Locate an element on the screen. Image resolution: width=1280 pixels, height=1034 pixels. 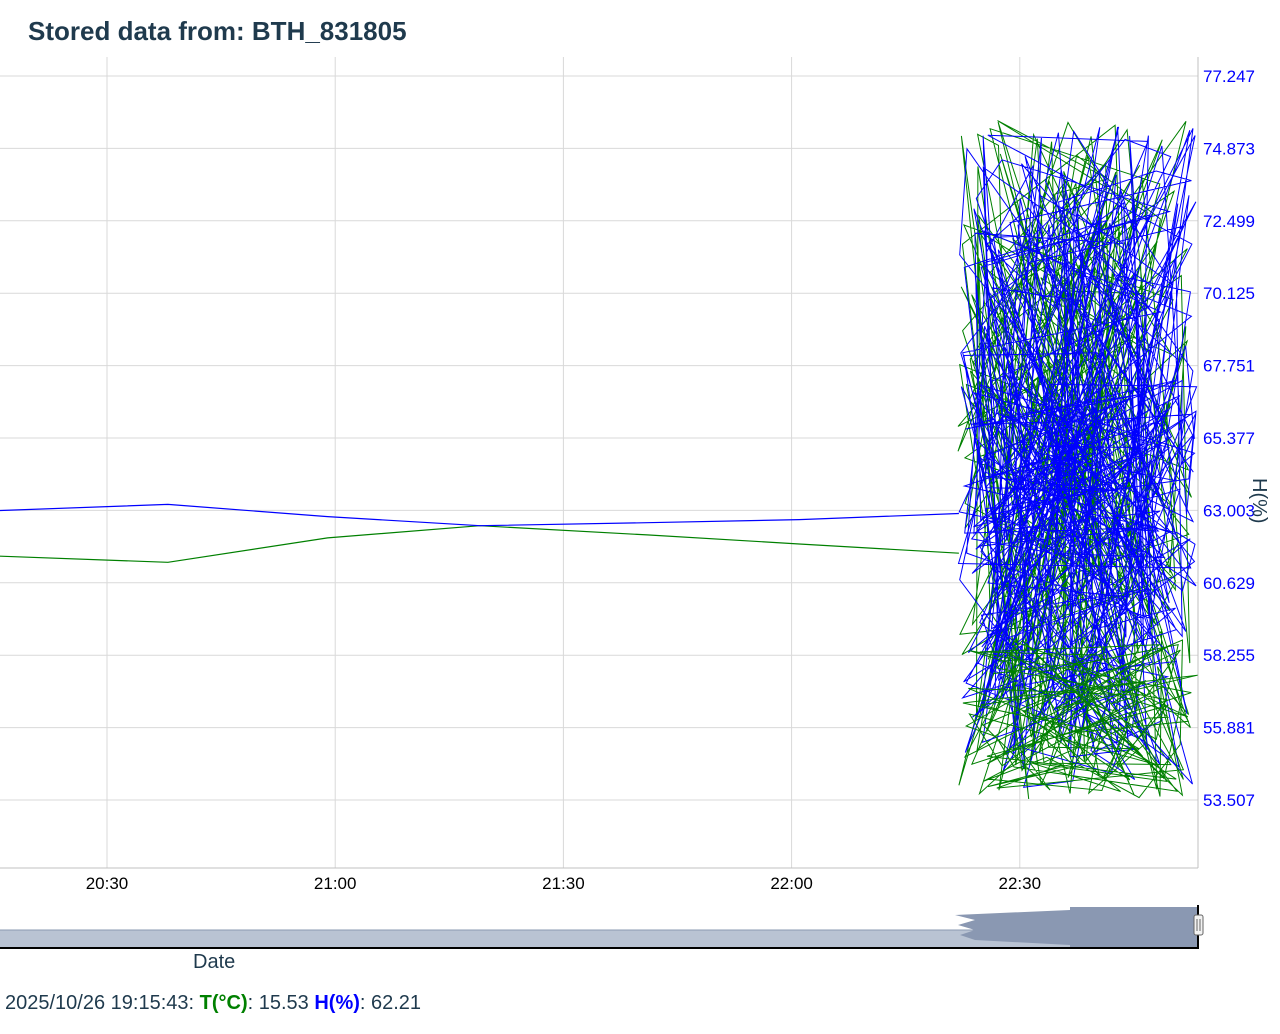
y-tick-label: 72.499 is located at coordinates (1229, 221).